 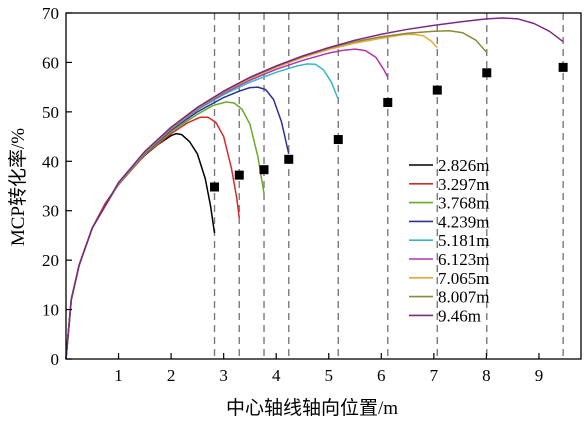 I want to click on y-axis-title: MCP转化率/%, so click(x=18, y=187).